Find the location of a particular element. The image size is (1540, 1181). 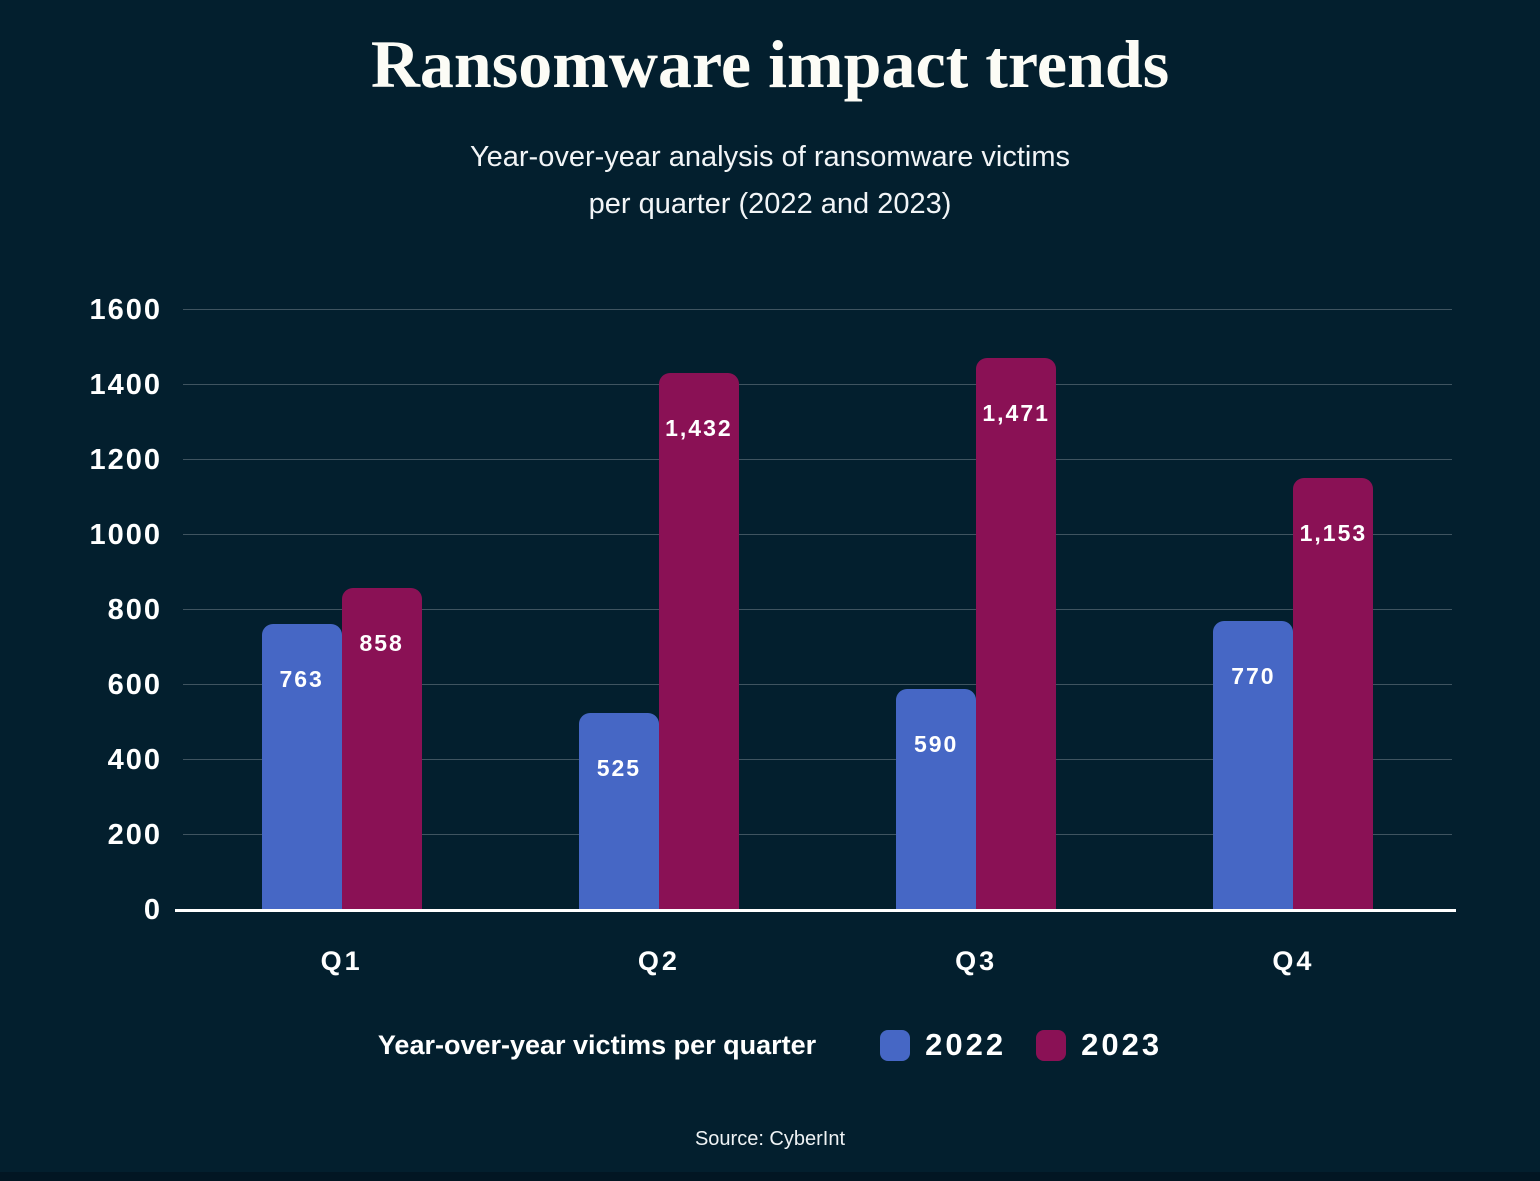

legend-label-2023: 2023 is located at coordinates (1122, 1044).